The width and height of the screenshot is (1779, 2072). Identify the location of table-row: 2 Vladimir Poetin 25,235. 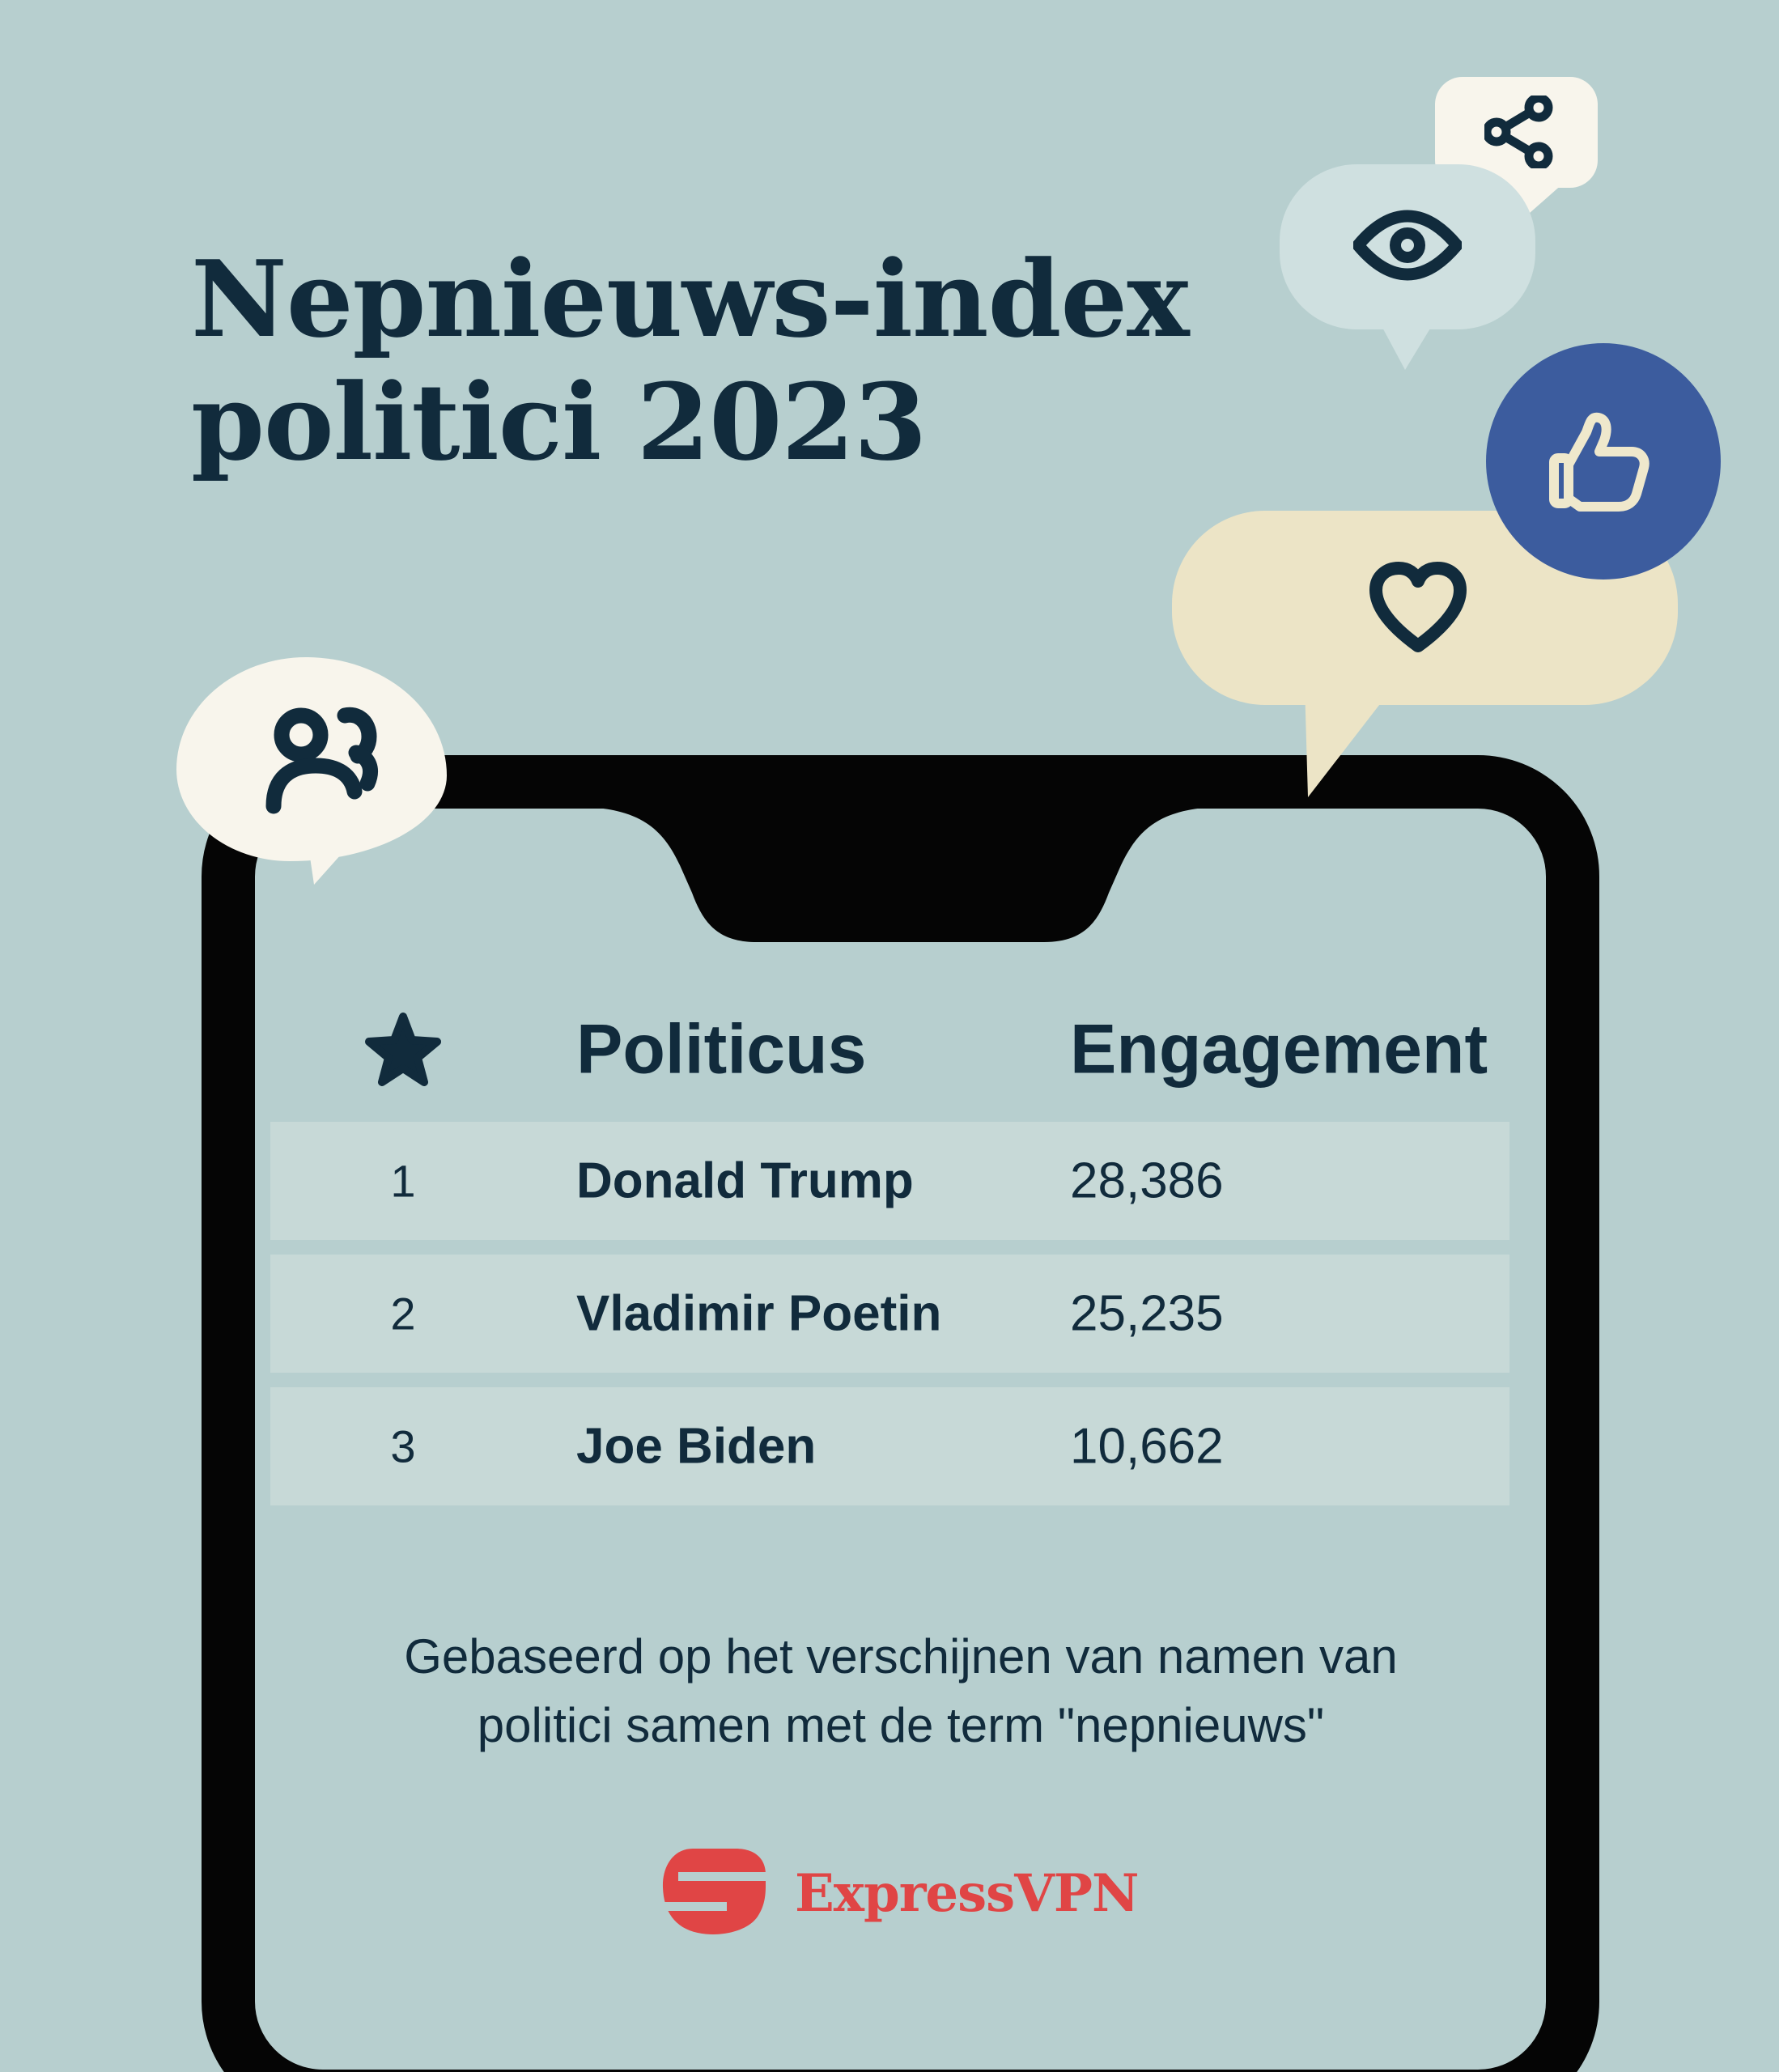
(889, 1314).